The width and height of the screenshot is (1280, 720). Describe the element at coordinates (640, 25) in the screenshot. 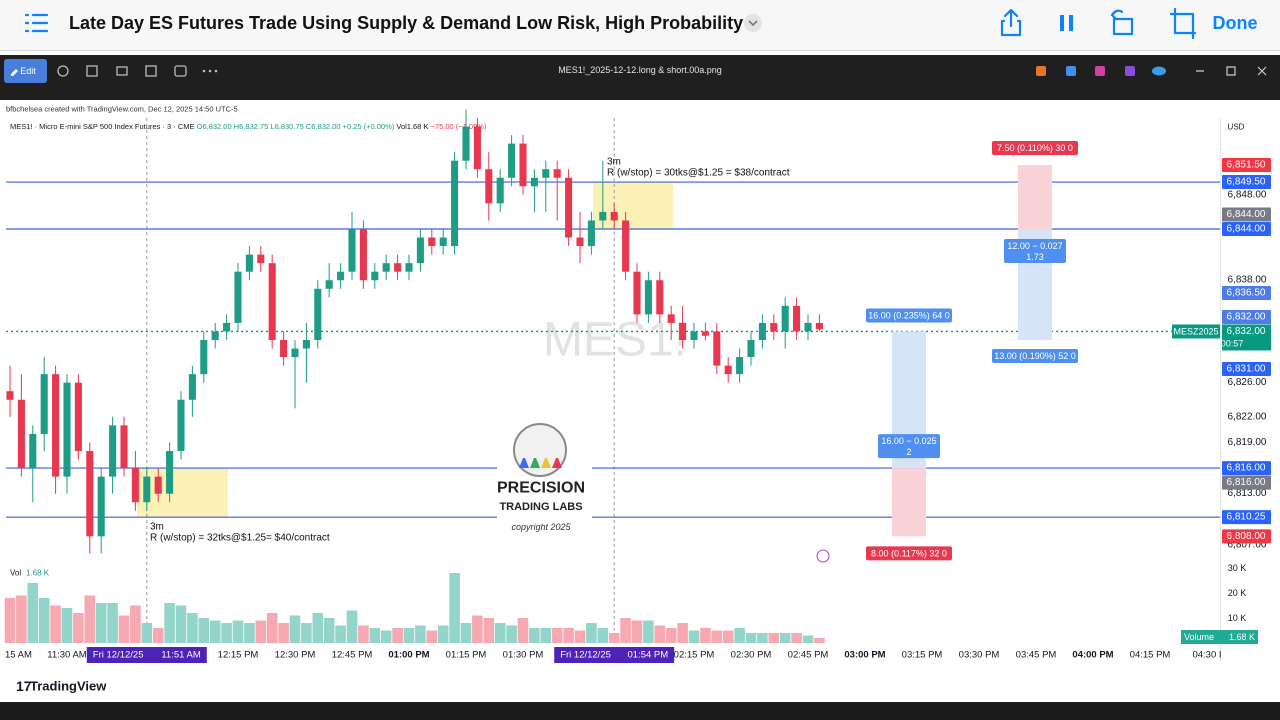

I see `top-bar` at that location.